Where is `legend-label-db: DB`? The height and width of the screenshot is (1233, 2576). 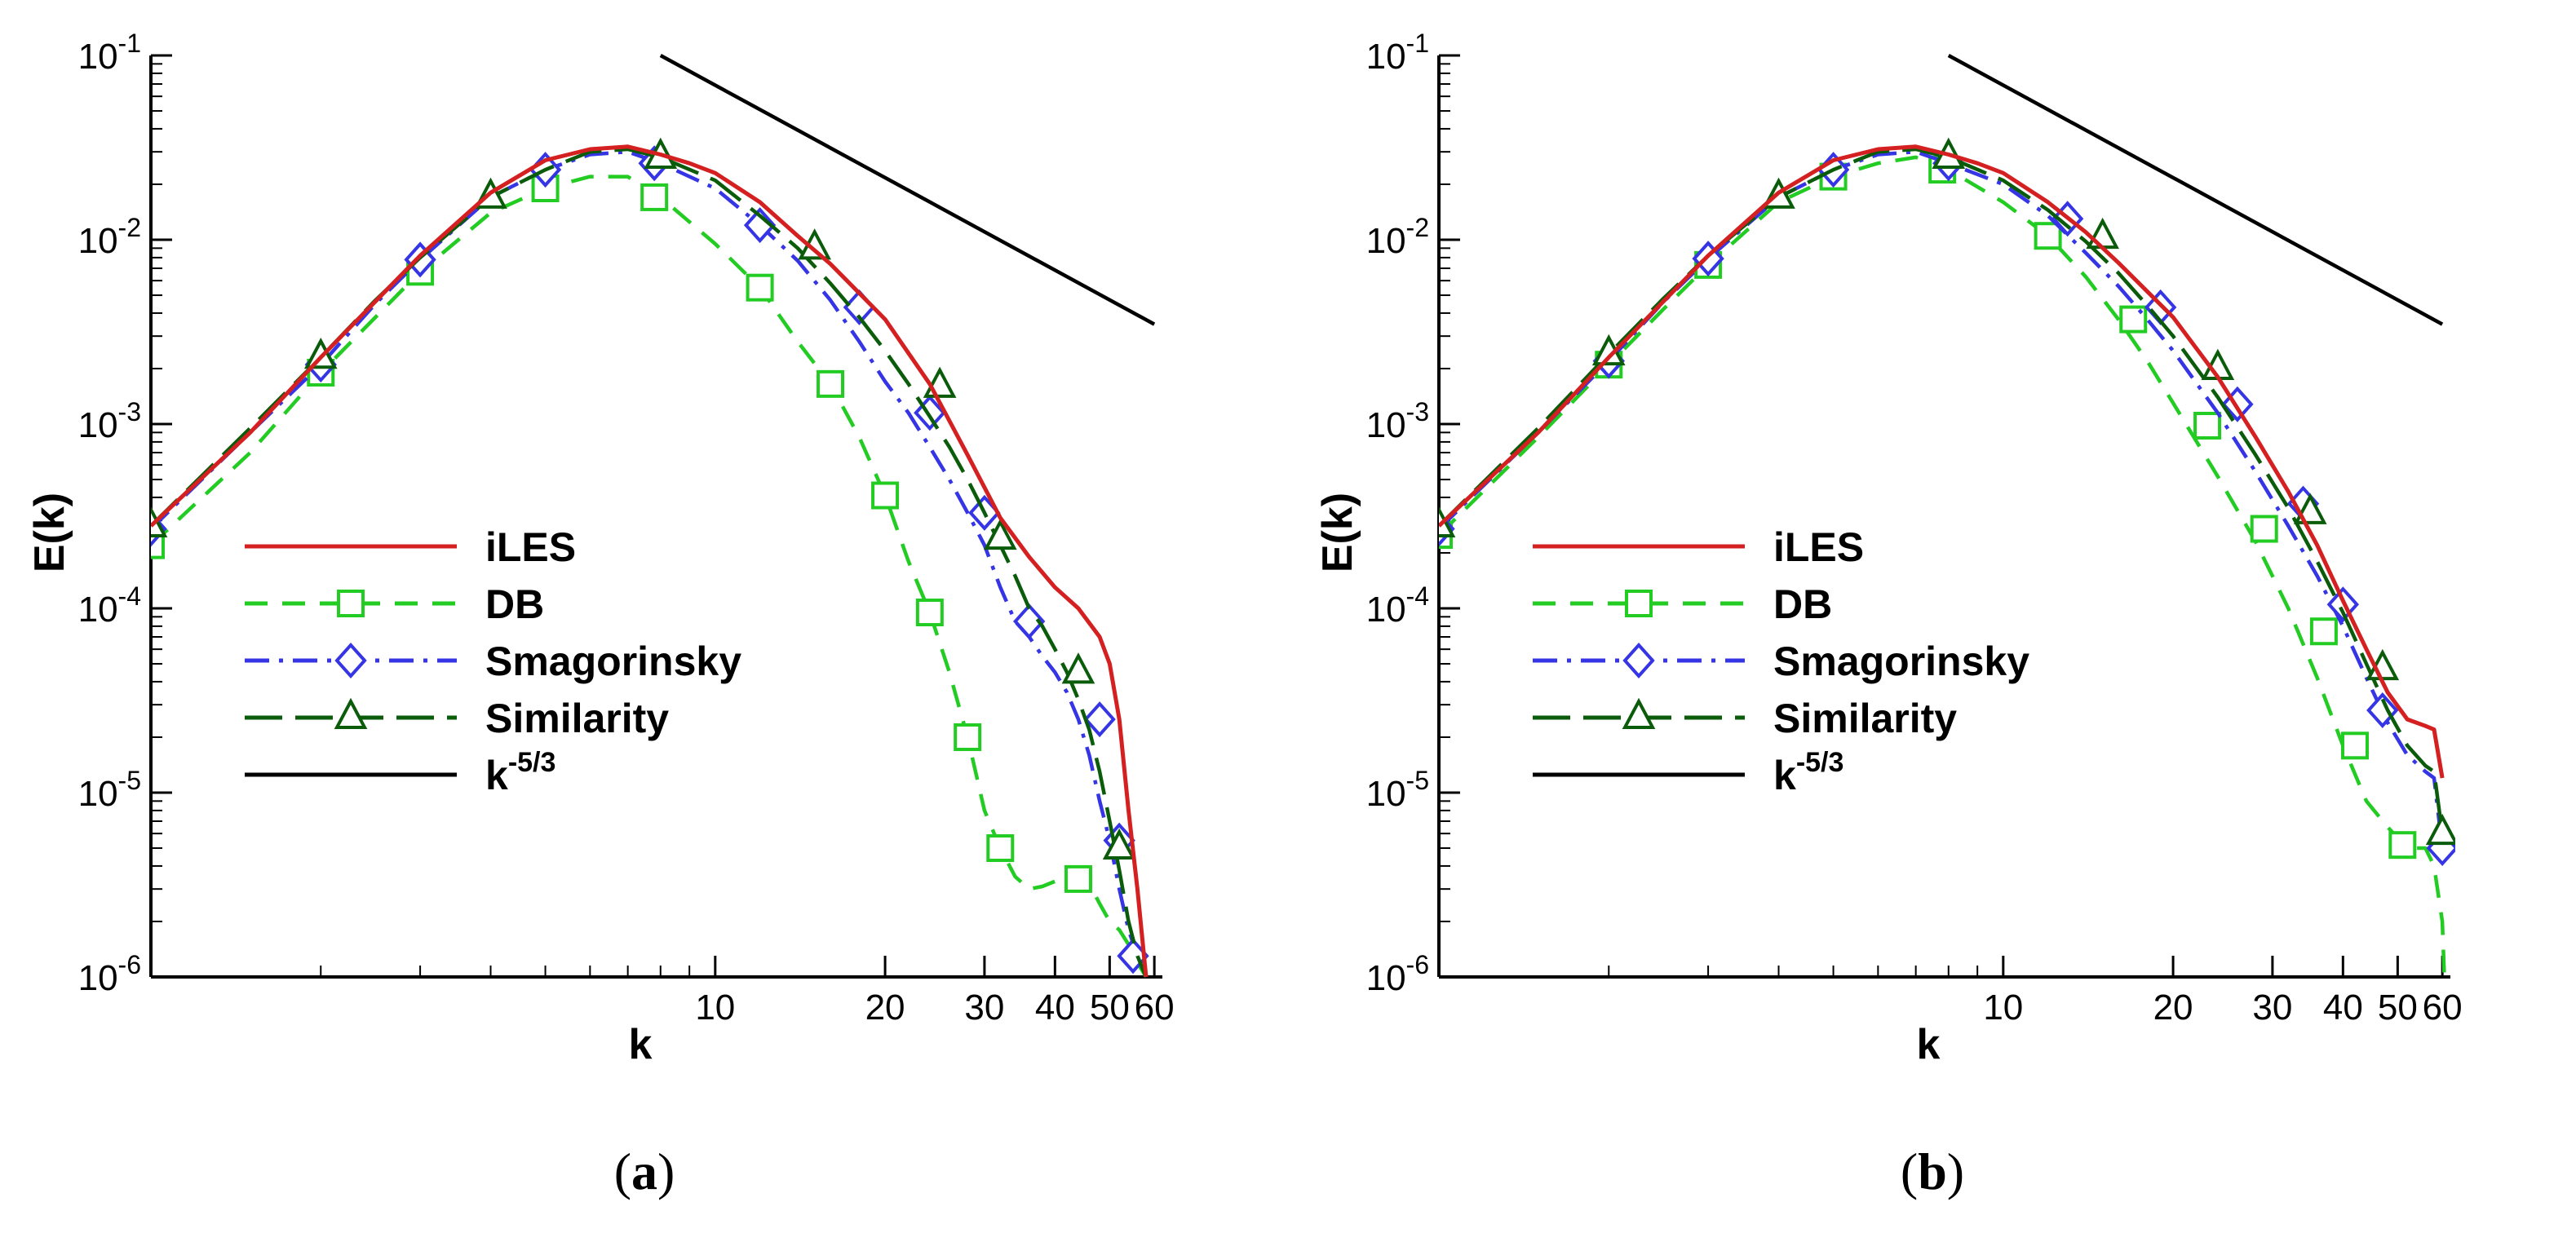
legend-label-db: DB is located at coordinates (1802, 604).